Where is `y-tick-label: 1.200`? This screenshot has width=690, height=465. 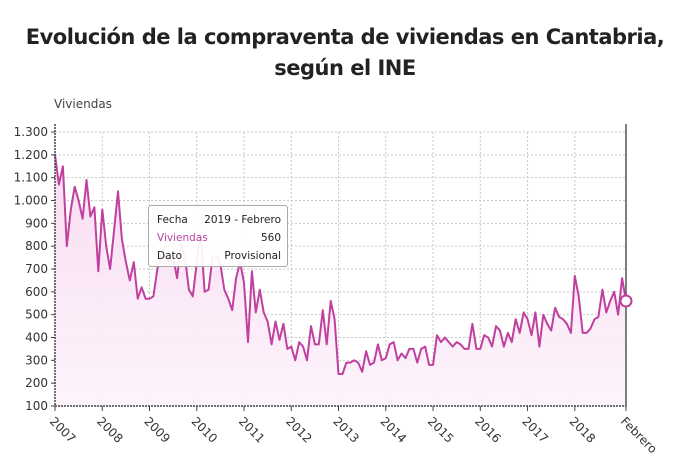
y-tick-label: 1.200 is located at coordinates (31, 155).